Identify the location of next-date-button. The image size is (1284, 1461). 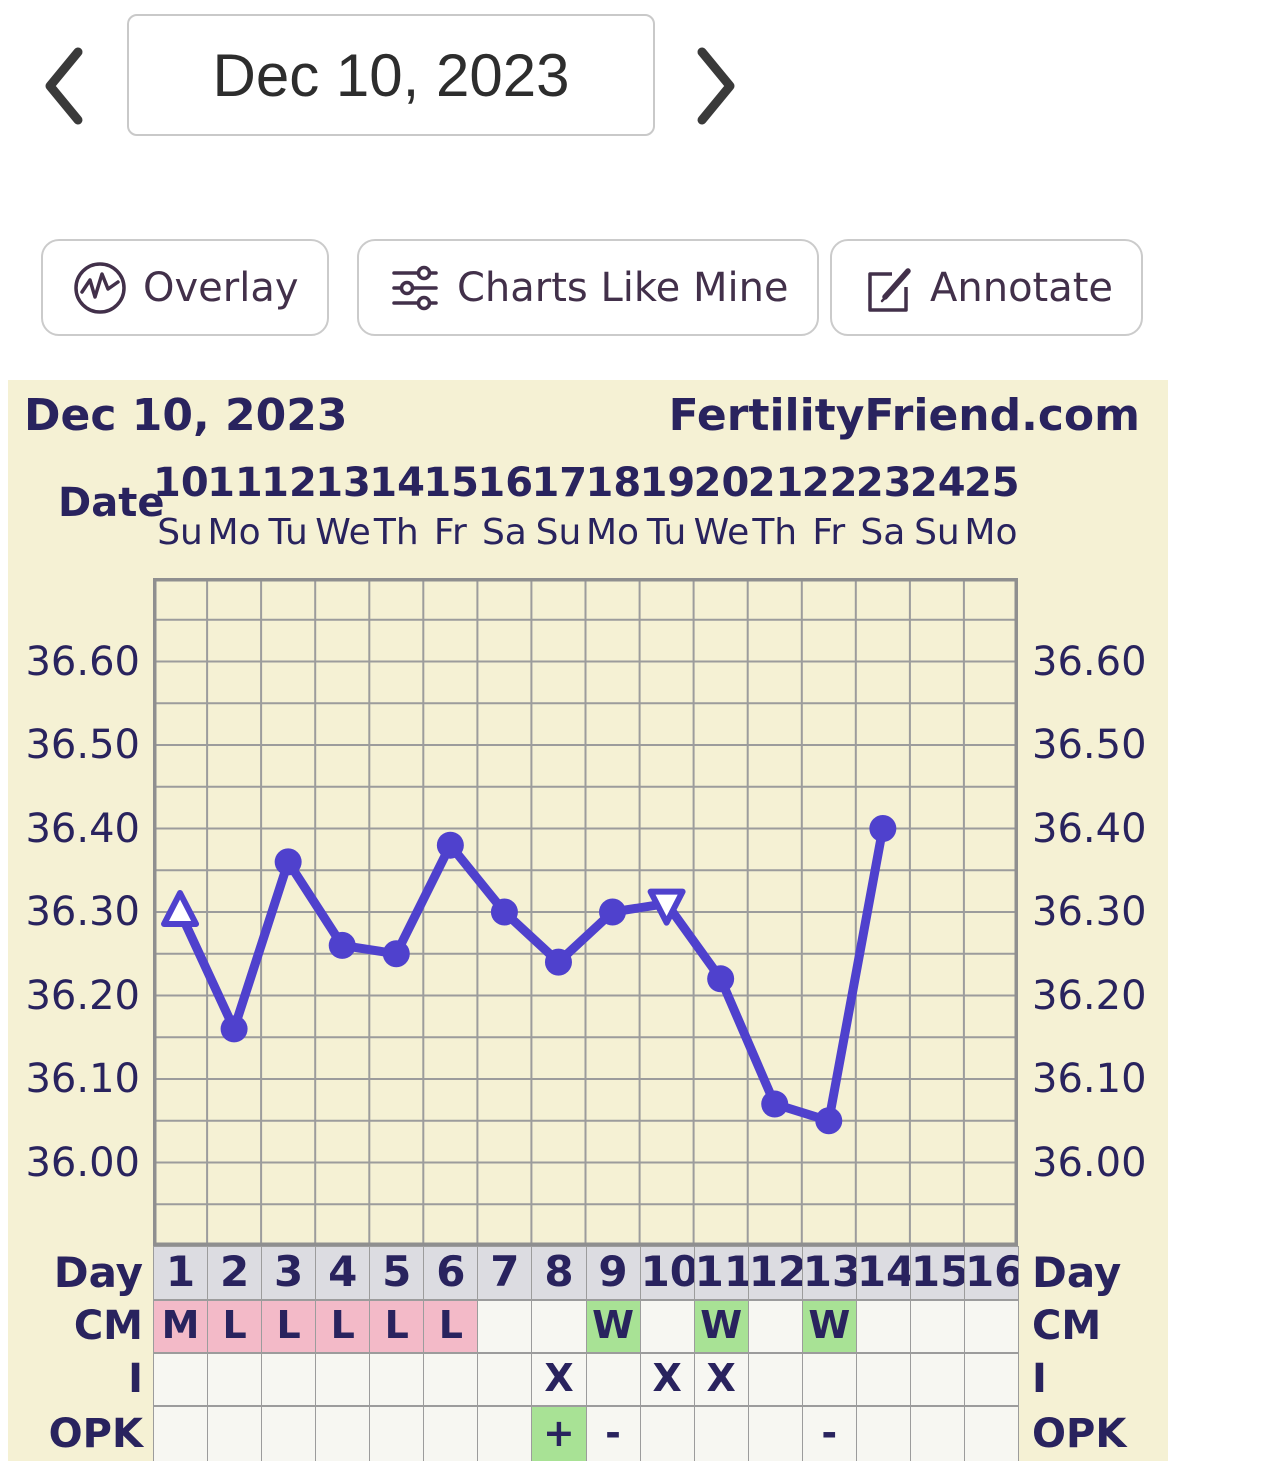
(718, 86).